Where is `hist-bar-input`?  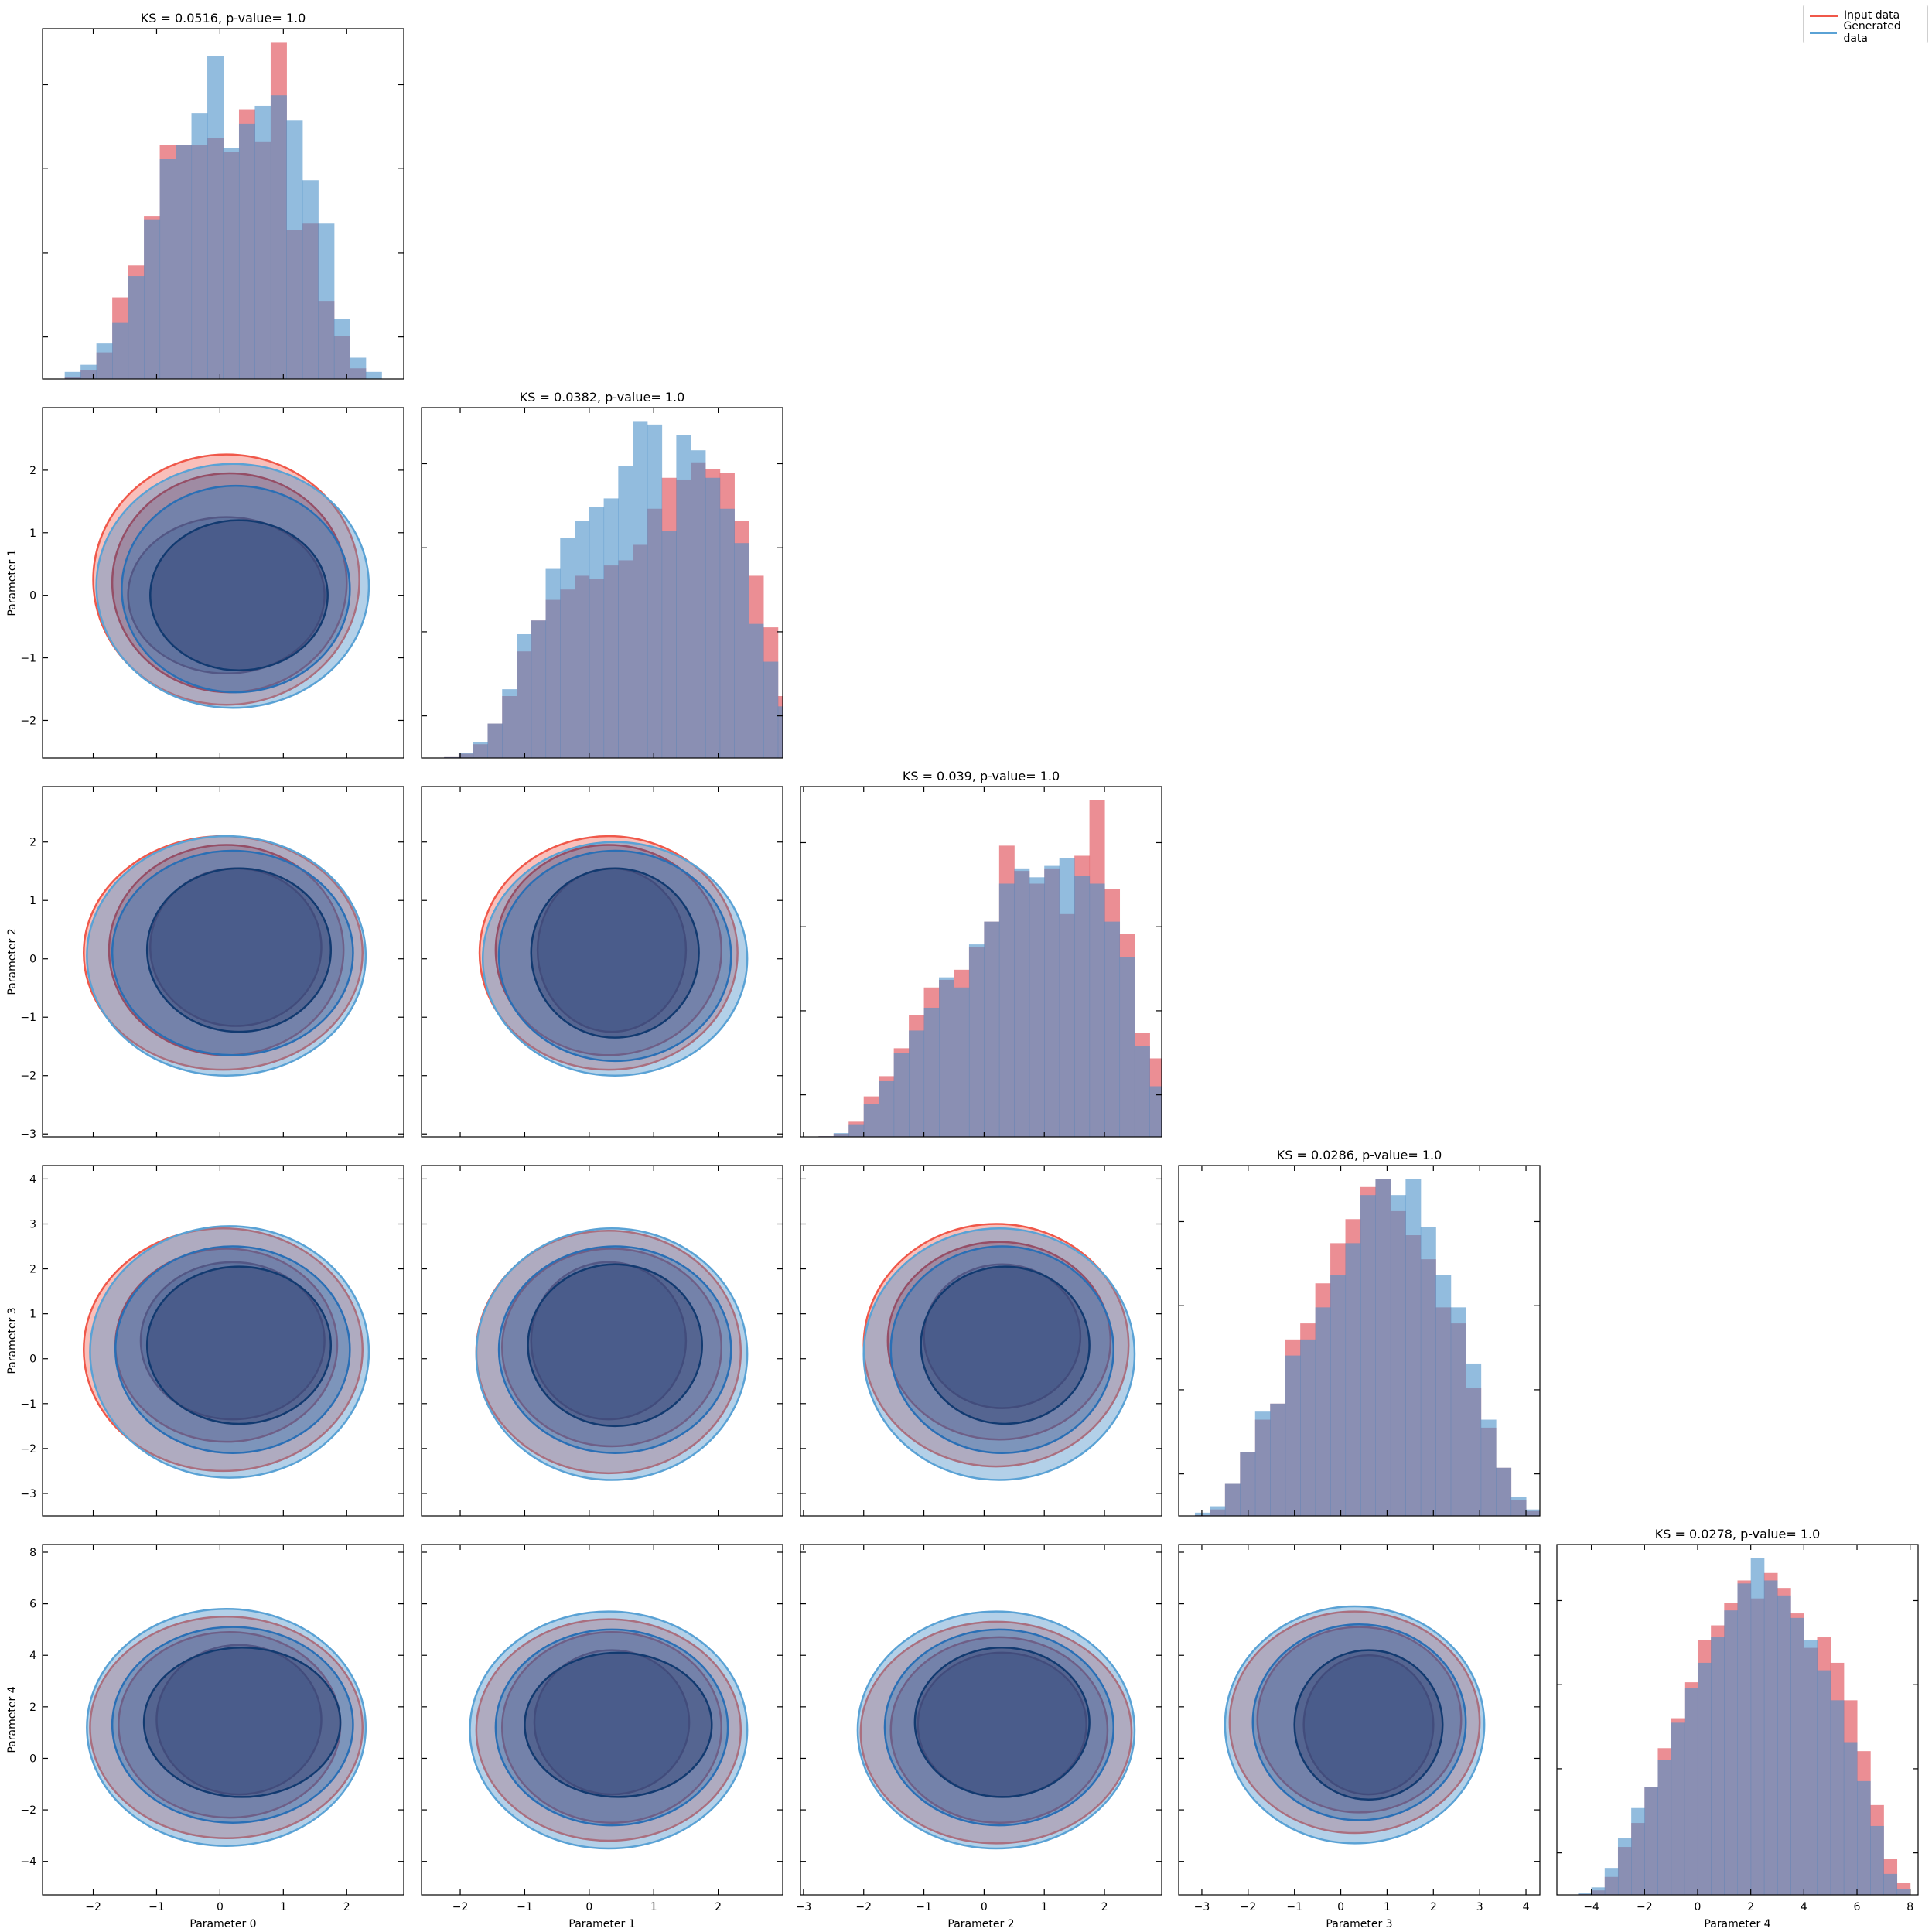
hist-bar-input is located at coordinates (1172, 1133).